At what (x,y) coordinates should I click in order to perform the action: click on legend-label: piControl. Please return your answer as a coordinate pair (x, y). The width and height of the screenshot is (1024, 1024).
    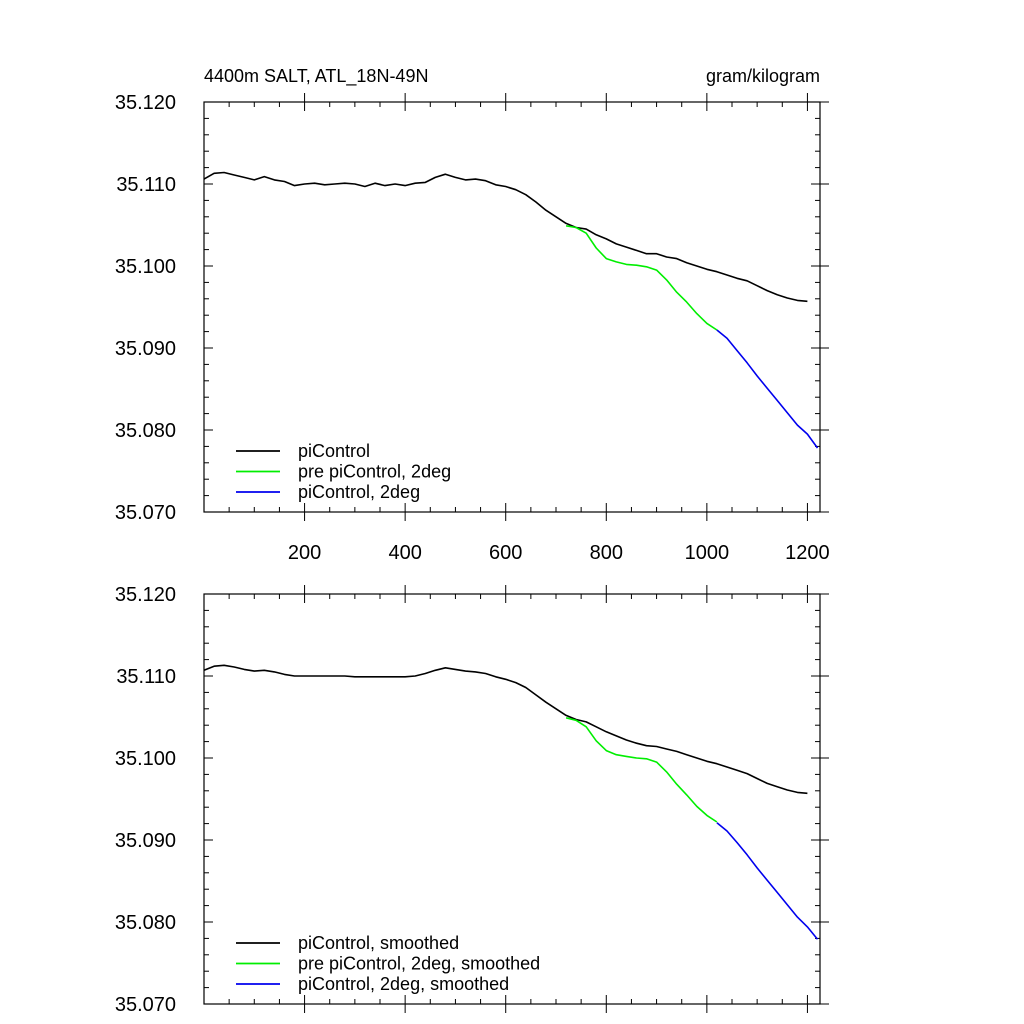
    Looking at the image, I should click on (334, 451).